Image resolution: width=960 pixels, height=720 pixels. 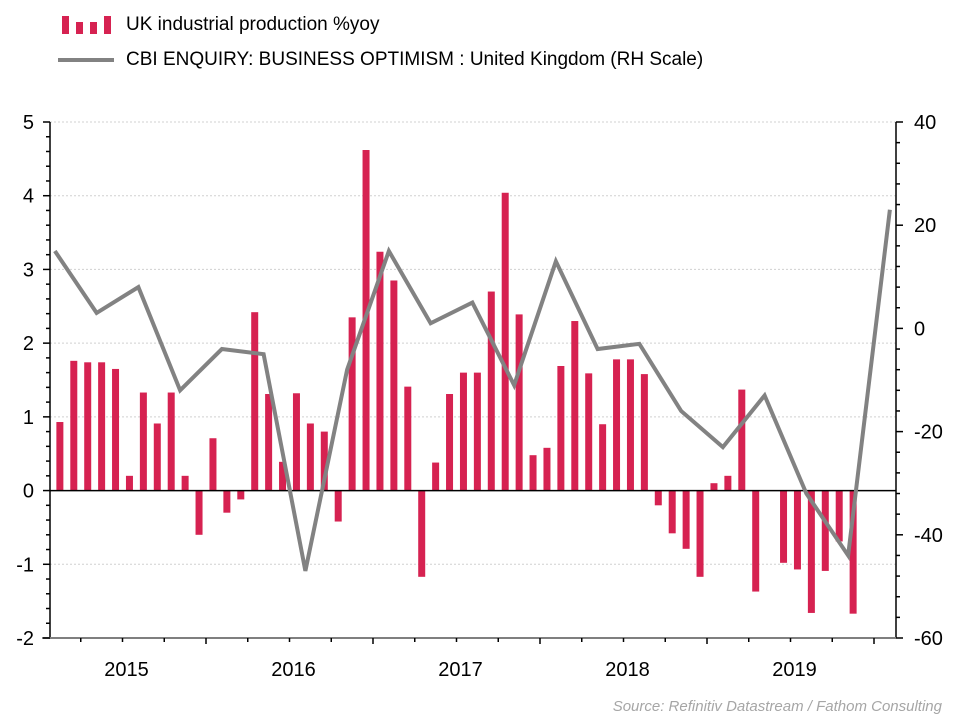 What do you see at coordinates (925, 123) in the screenshot?
I see `right-tick-label: 40` at bounding box center [925, 123].